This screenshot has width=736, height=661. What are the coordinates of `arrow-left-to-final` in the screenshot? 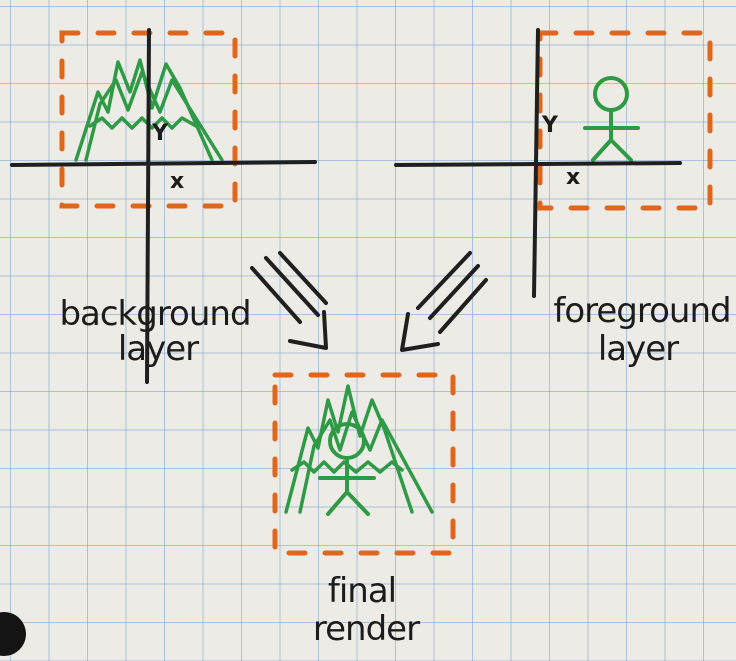 It's located at (289, 300).